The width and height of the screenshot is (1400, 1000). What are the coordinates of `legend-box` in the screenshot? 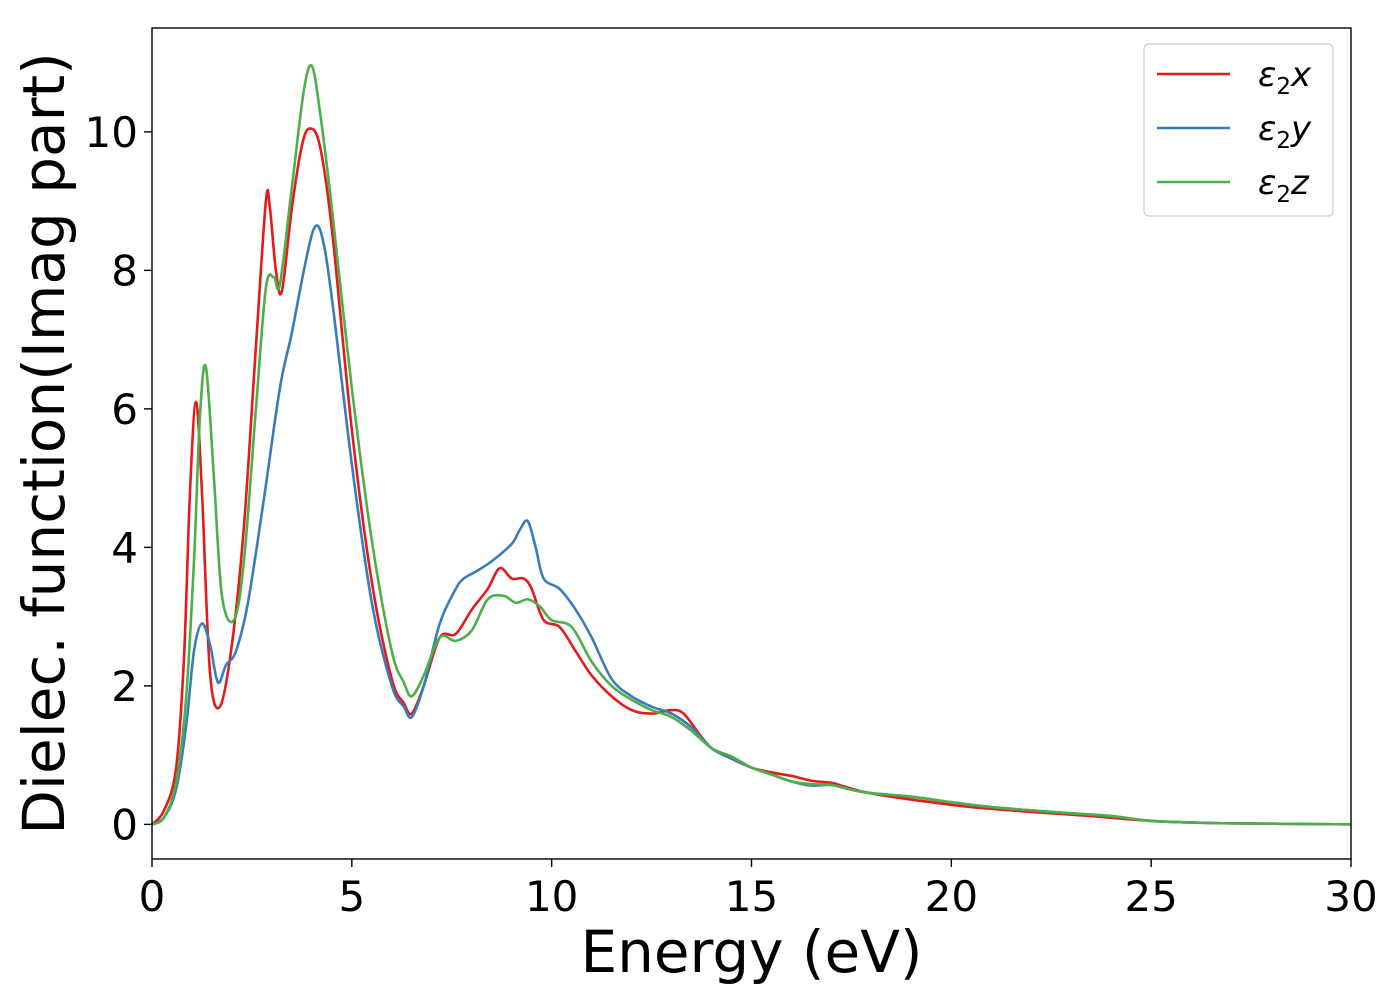 It's located at (1238, 130).